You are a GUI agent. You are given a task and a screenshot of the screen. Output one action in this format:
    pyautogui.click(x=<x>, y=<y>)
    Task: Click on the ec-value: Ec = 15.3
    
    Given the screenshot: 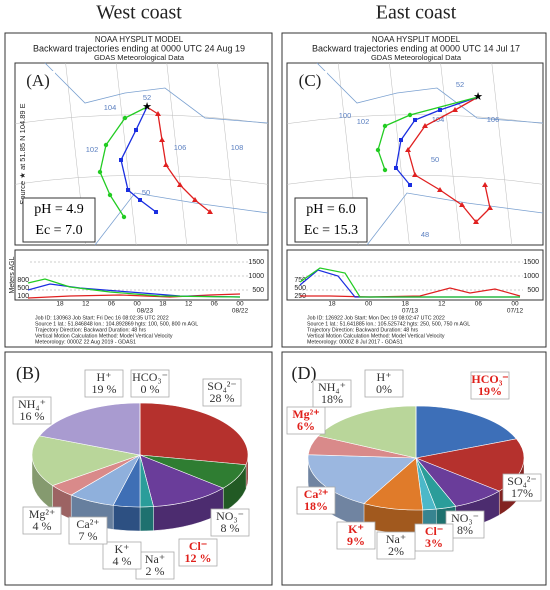 What is the action you would take?
    pyautogui.click(x=331, y=230)
    